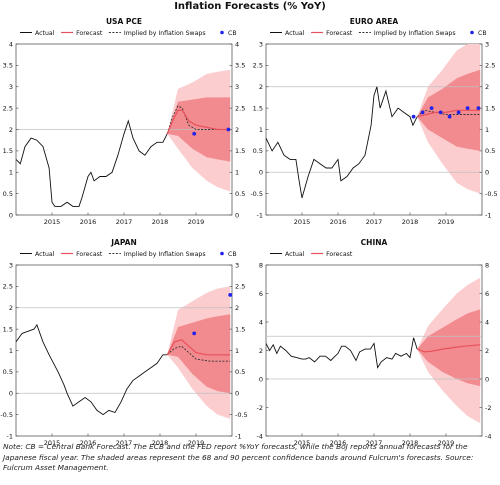 The height and width of the screenshot is (485, 500). What do you see at coordinates (124, 21) in the screenshot?
I see `chart-title: USA PCE` at bounding box center [124, 21].